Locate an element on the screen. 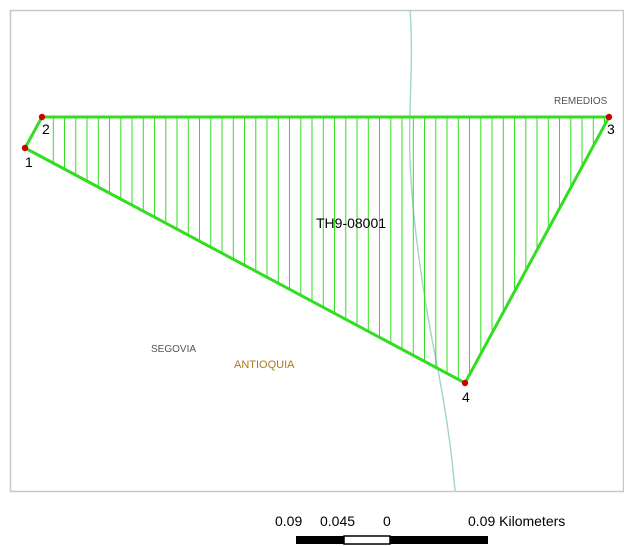  vertex-1-label: 1 is located at coordinates (29, 162).